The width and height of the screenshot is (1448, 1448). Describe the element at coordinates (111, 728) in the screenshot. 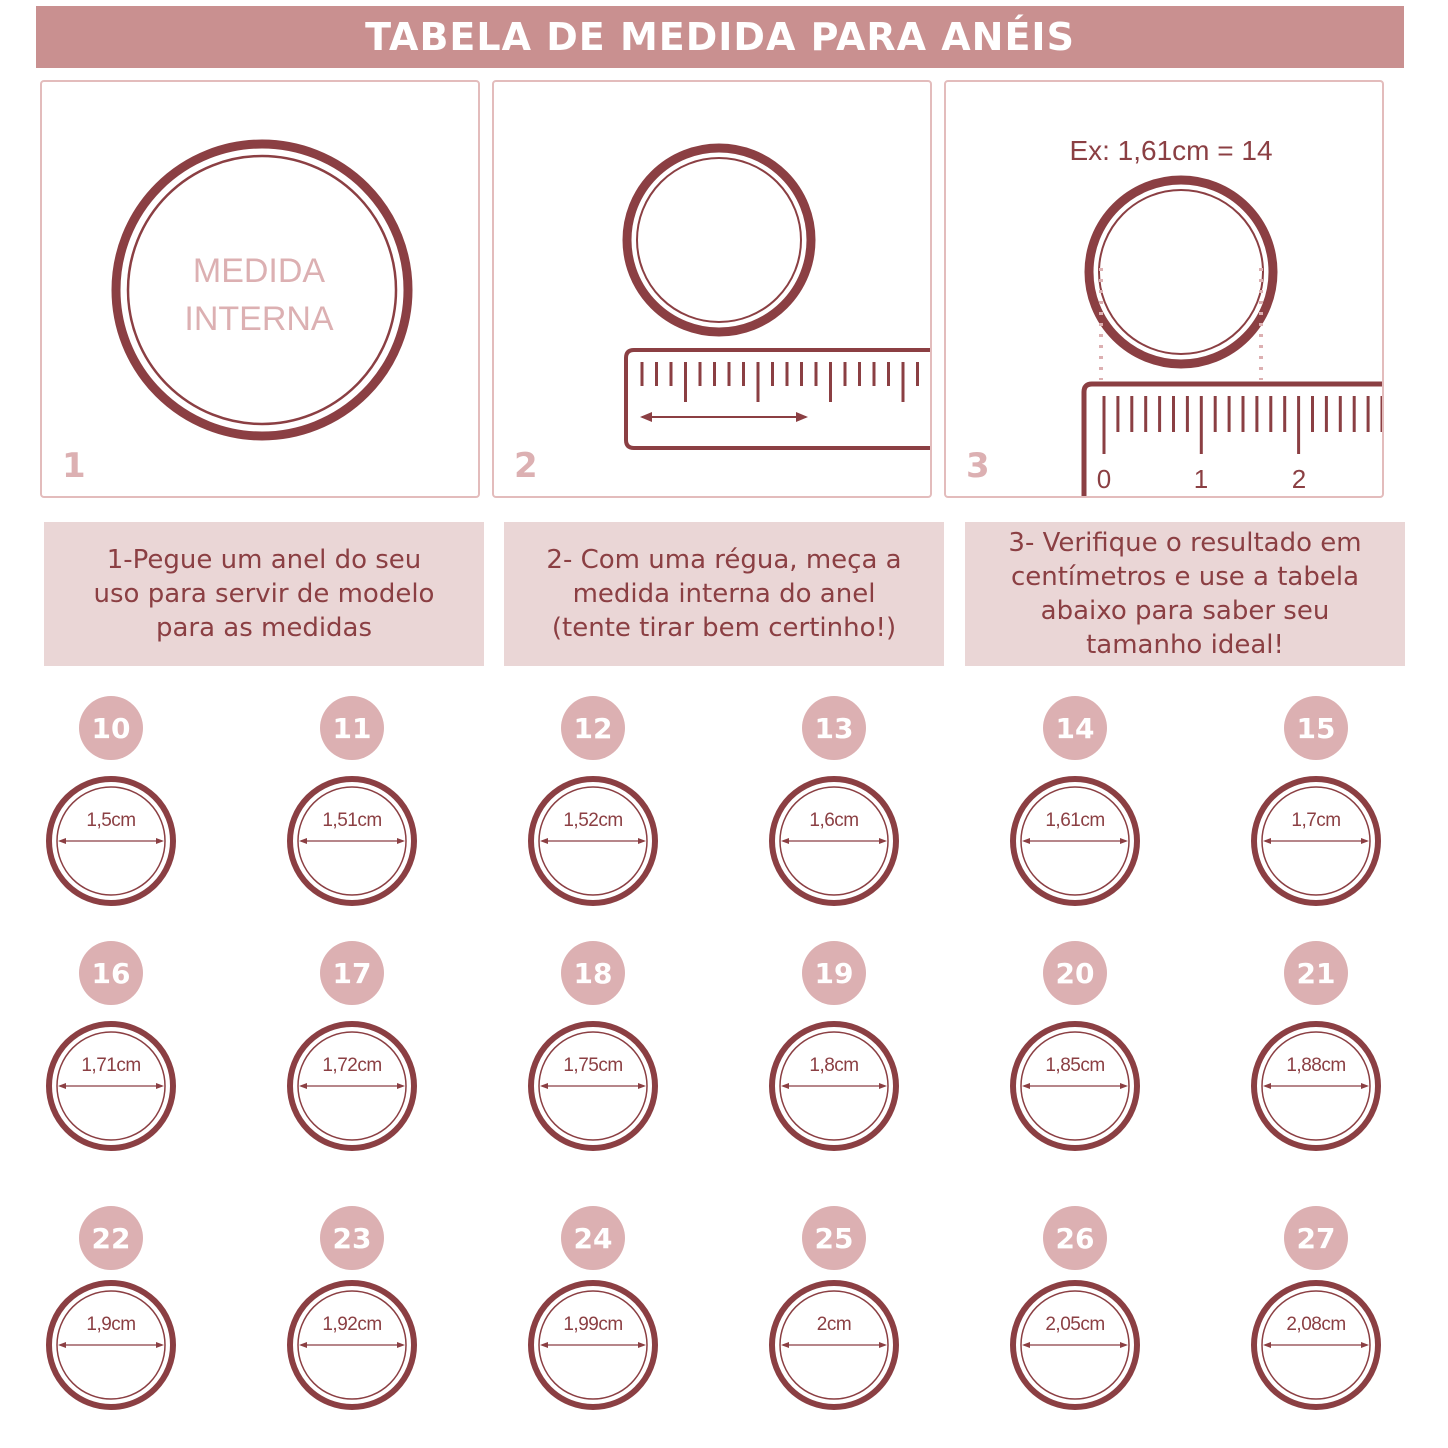

I see `size-badge: 10` at that location.